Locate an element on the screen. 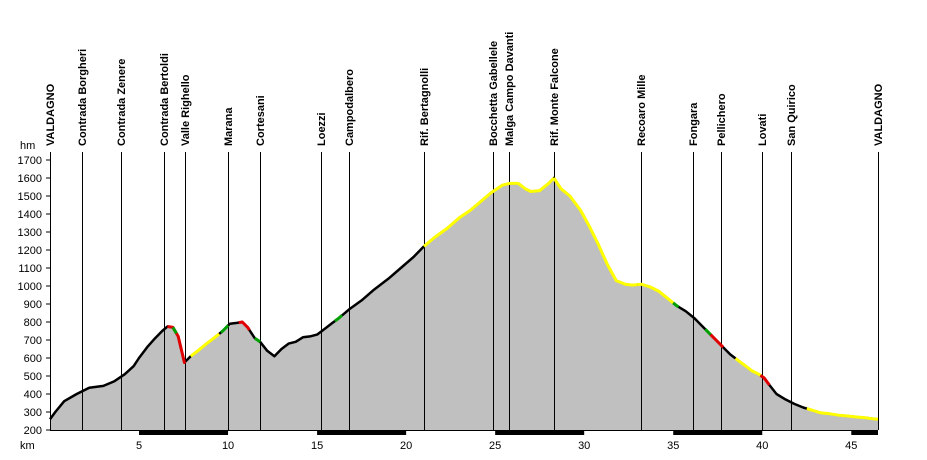 The width and height of the screenshot is (927, 460). place-label-1: Contrada Borgheri is located at coordinates (83, 97).